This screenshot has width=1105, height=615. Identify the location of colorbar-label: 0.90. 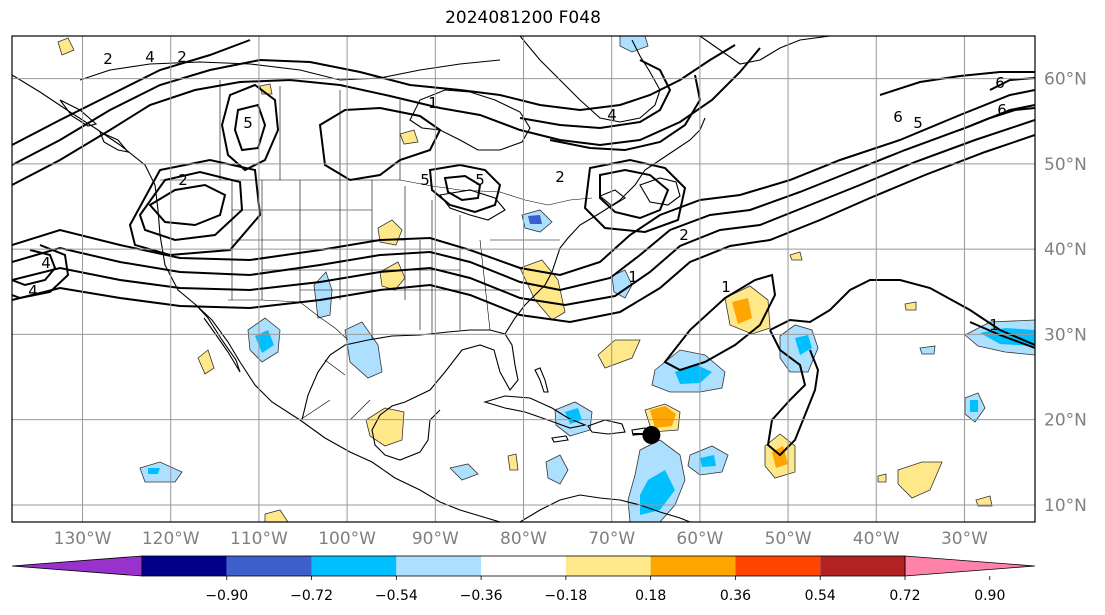
(989, 596).